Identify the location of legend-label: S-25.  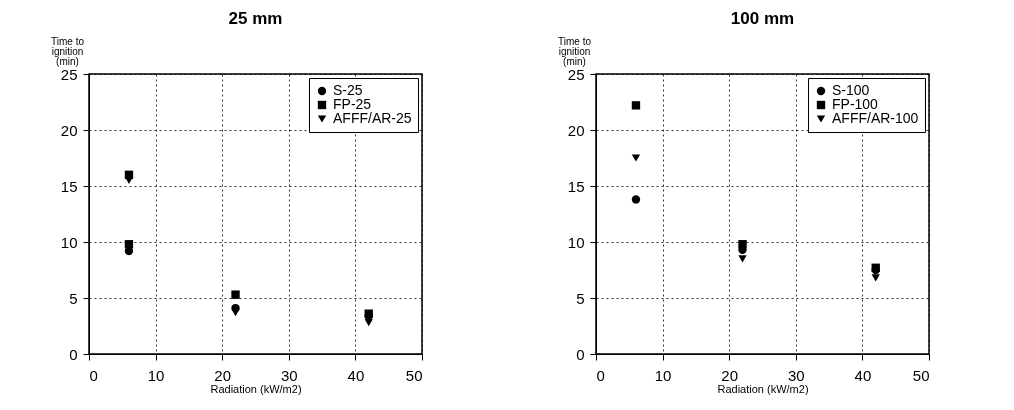
(348, 90).